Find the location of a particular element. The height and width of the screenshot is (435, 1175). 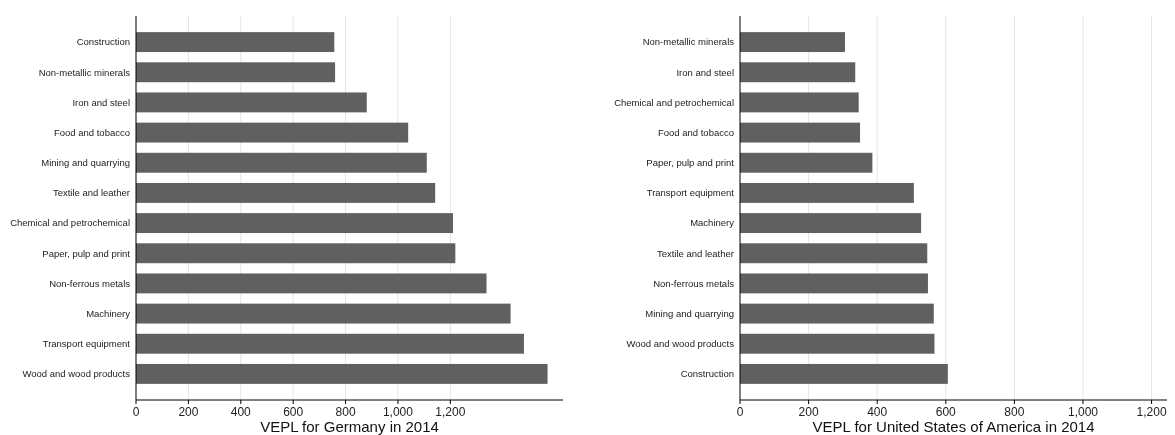

x-axis-title: VEPL for United States of America in 2014 is located at coordinates (953, 426).